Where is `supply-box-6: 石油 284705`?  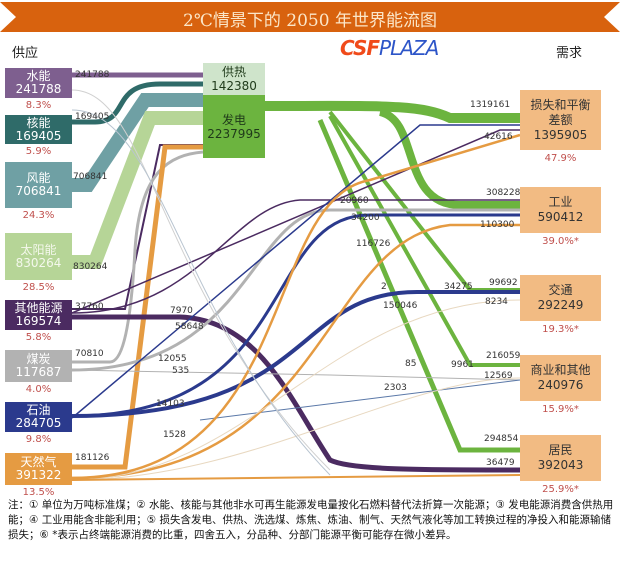 supply-box-6: 石油 284705 is located at coordinates (38, 417).